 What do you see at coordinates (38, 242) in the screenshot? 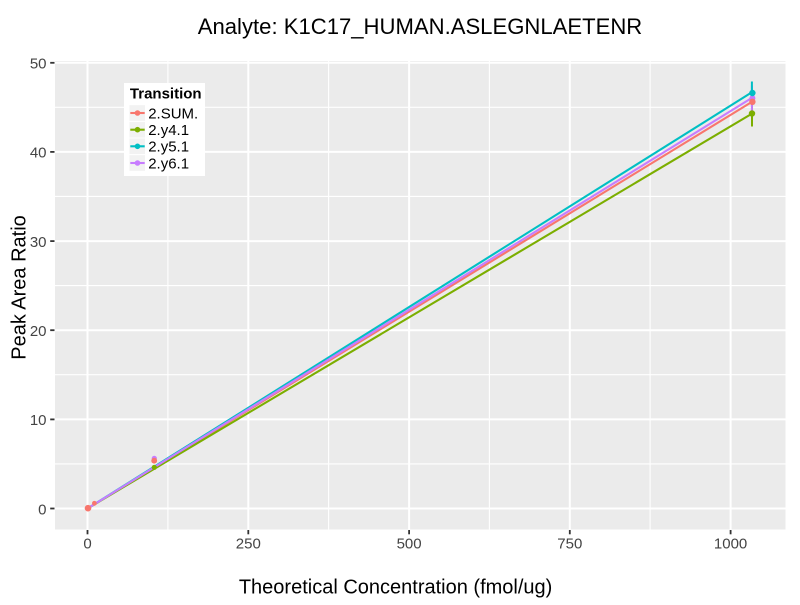
I see `svg-text: 30` at bounding box center [38, 242].